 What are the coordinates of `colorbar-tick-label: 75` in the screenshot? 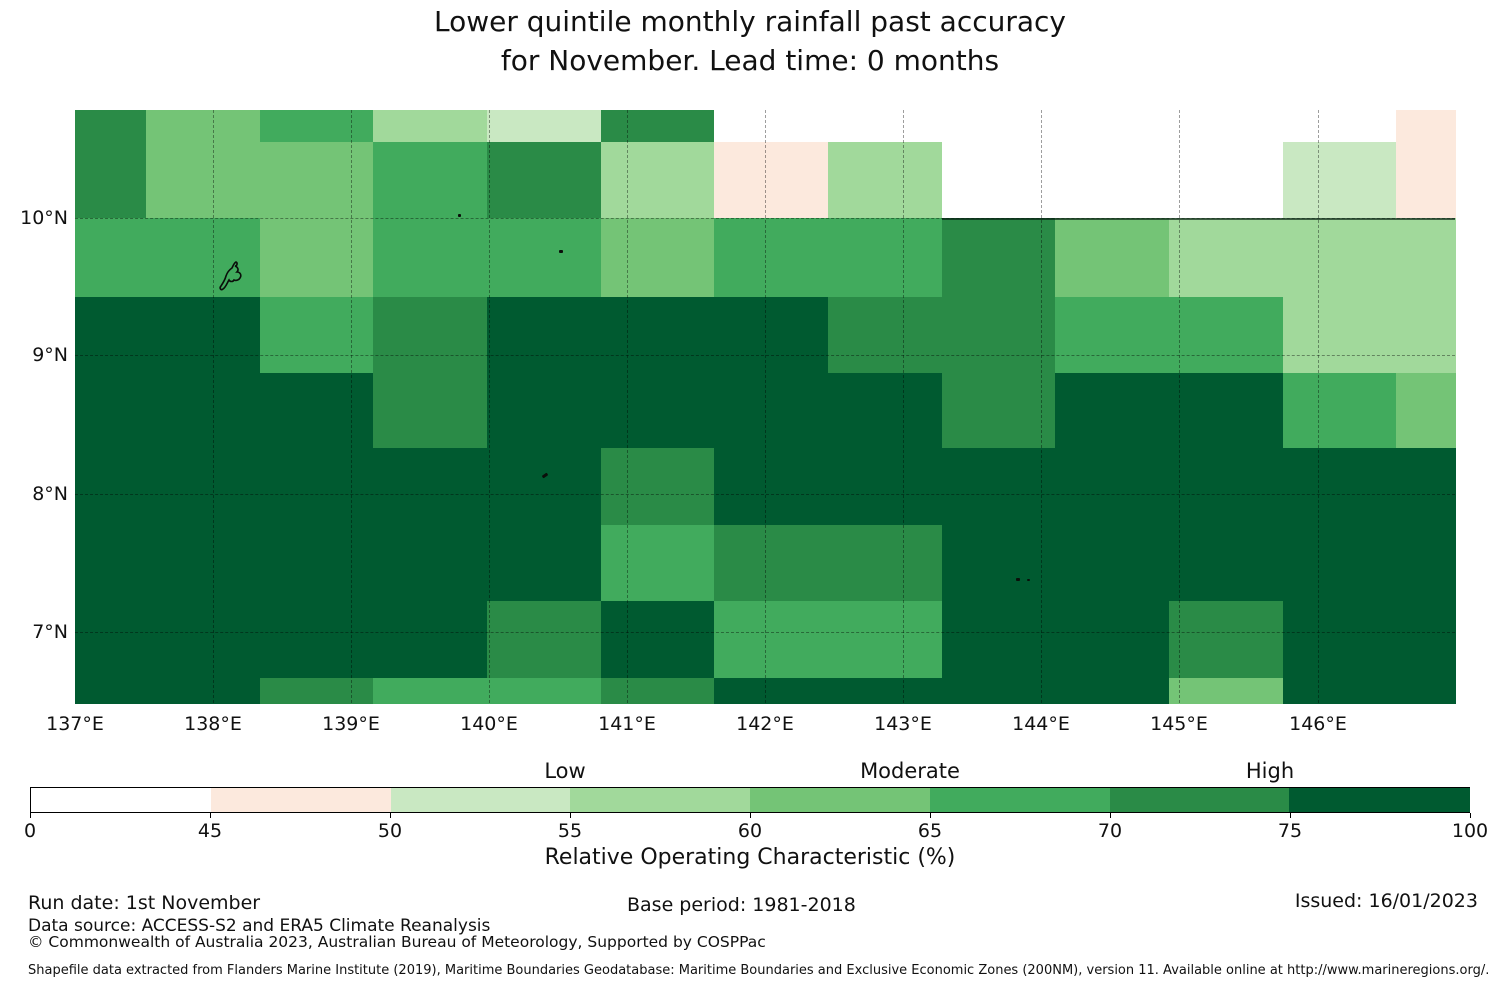 It's located at (1290, 831).